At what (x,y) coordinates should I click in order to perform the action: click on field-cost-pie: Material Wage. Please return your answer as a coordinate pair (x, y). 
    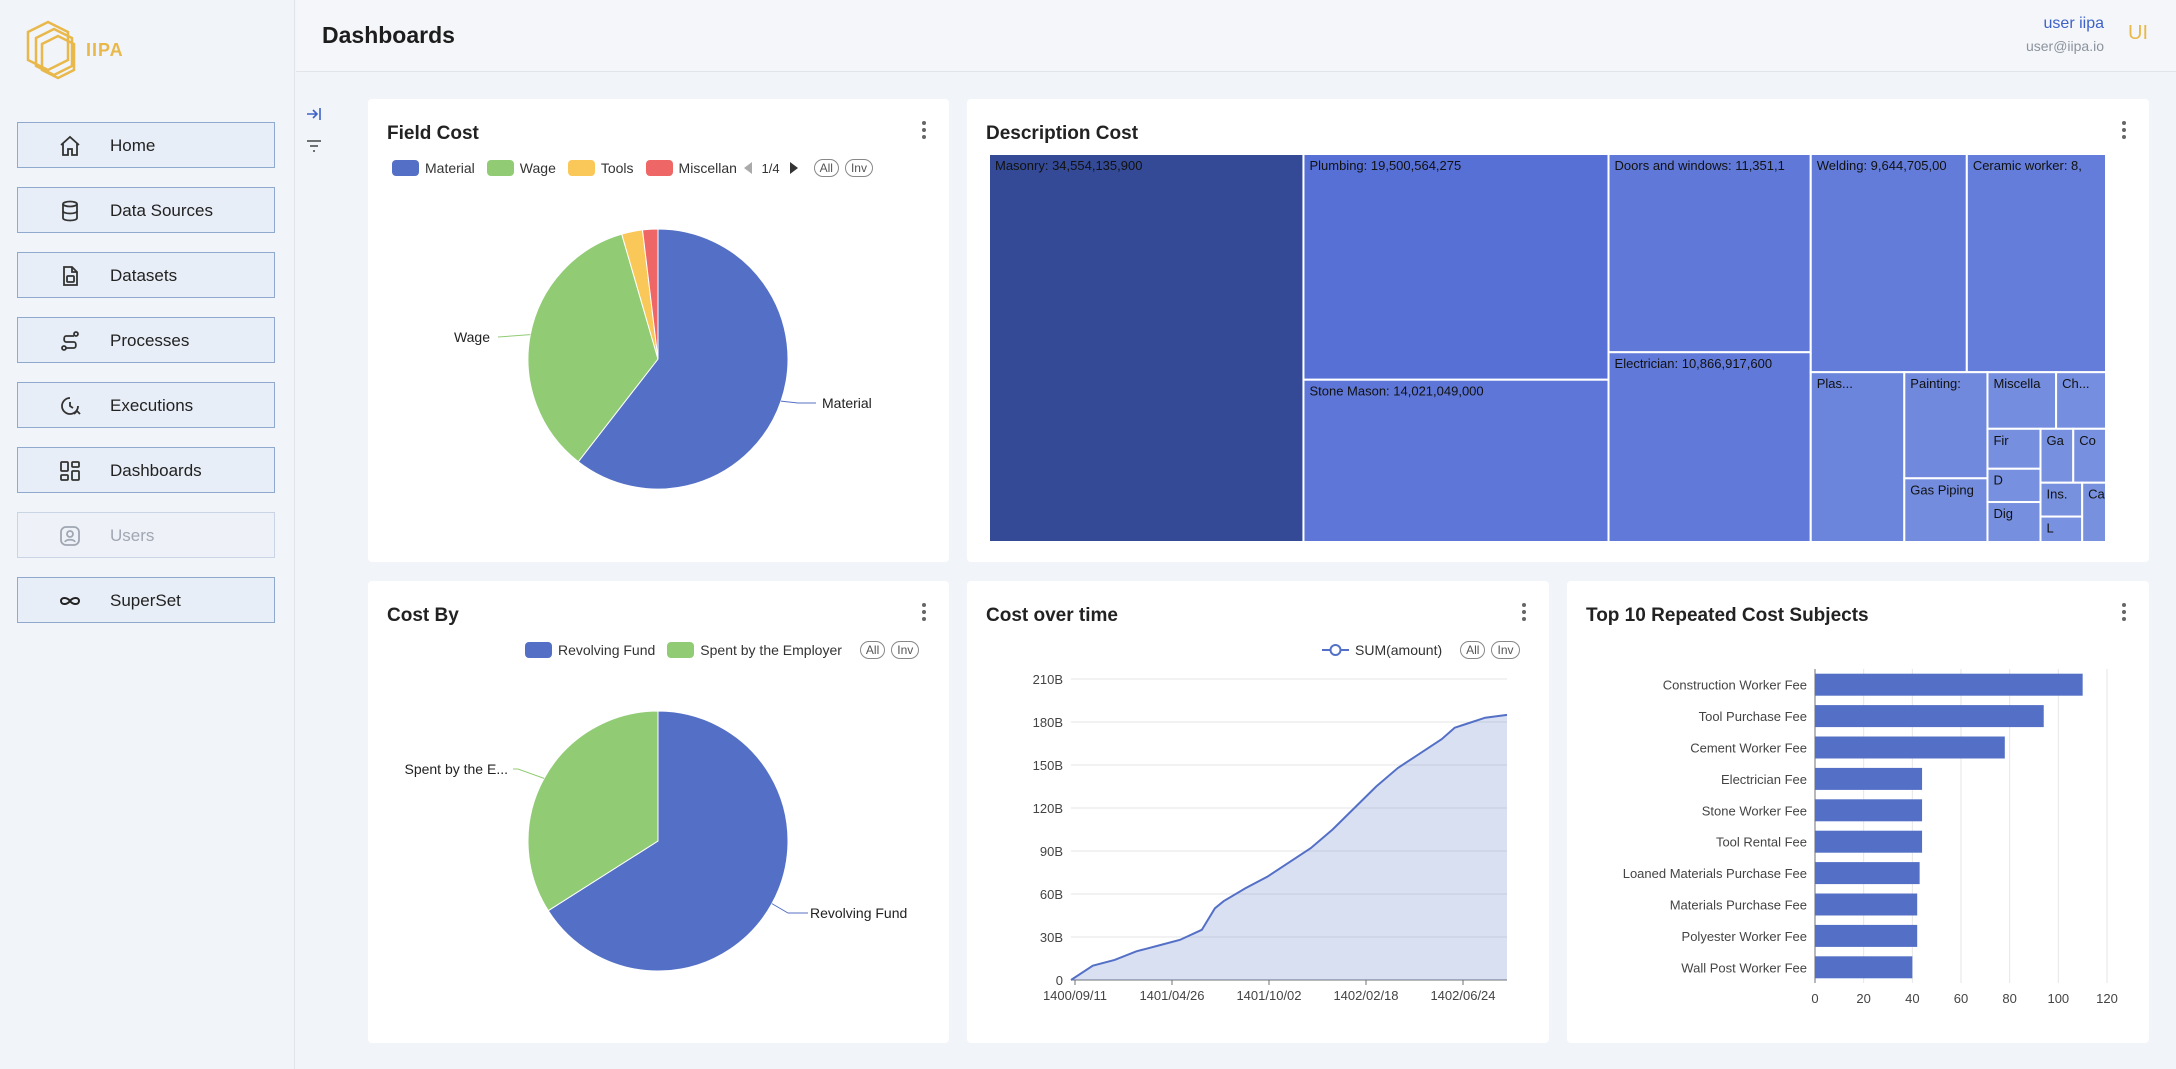
    Looking at the image, I should click on (663, 359).